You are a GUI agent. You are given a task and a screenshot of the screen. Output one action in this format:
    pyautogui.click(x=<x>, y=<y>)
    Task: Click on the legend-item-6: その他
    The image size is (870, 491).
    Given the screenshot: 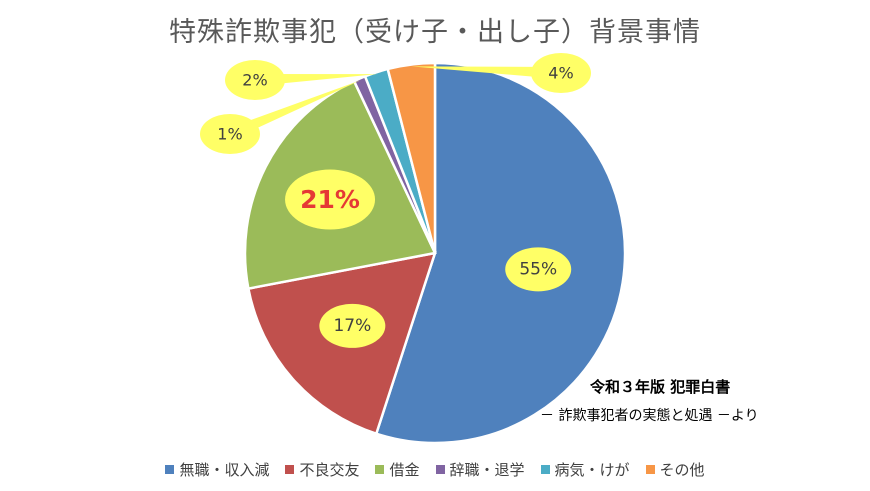 What is the action you would take?
    pyautogui.click(x=675, y=469)
    